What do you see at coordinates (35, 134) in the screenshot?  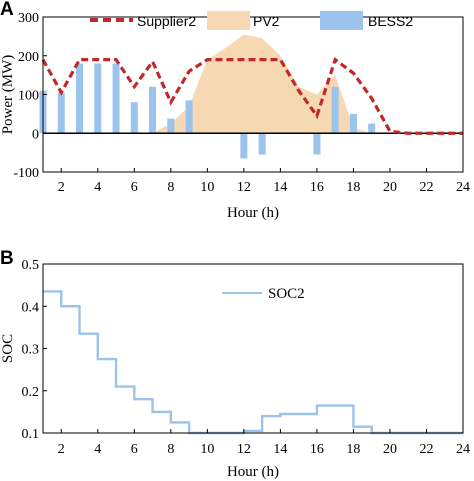 I see `y-tick-label: 0` at bounding box center [35, 134].